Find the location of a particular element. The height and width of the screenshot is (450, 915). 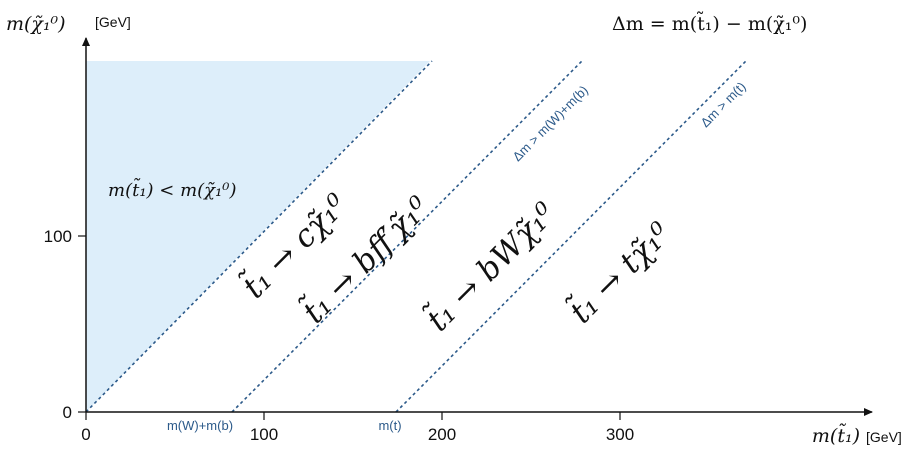

y-axis-title: m(χ̃₁⁰) is located at coordinates (36, 24).